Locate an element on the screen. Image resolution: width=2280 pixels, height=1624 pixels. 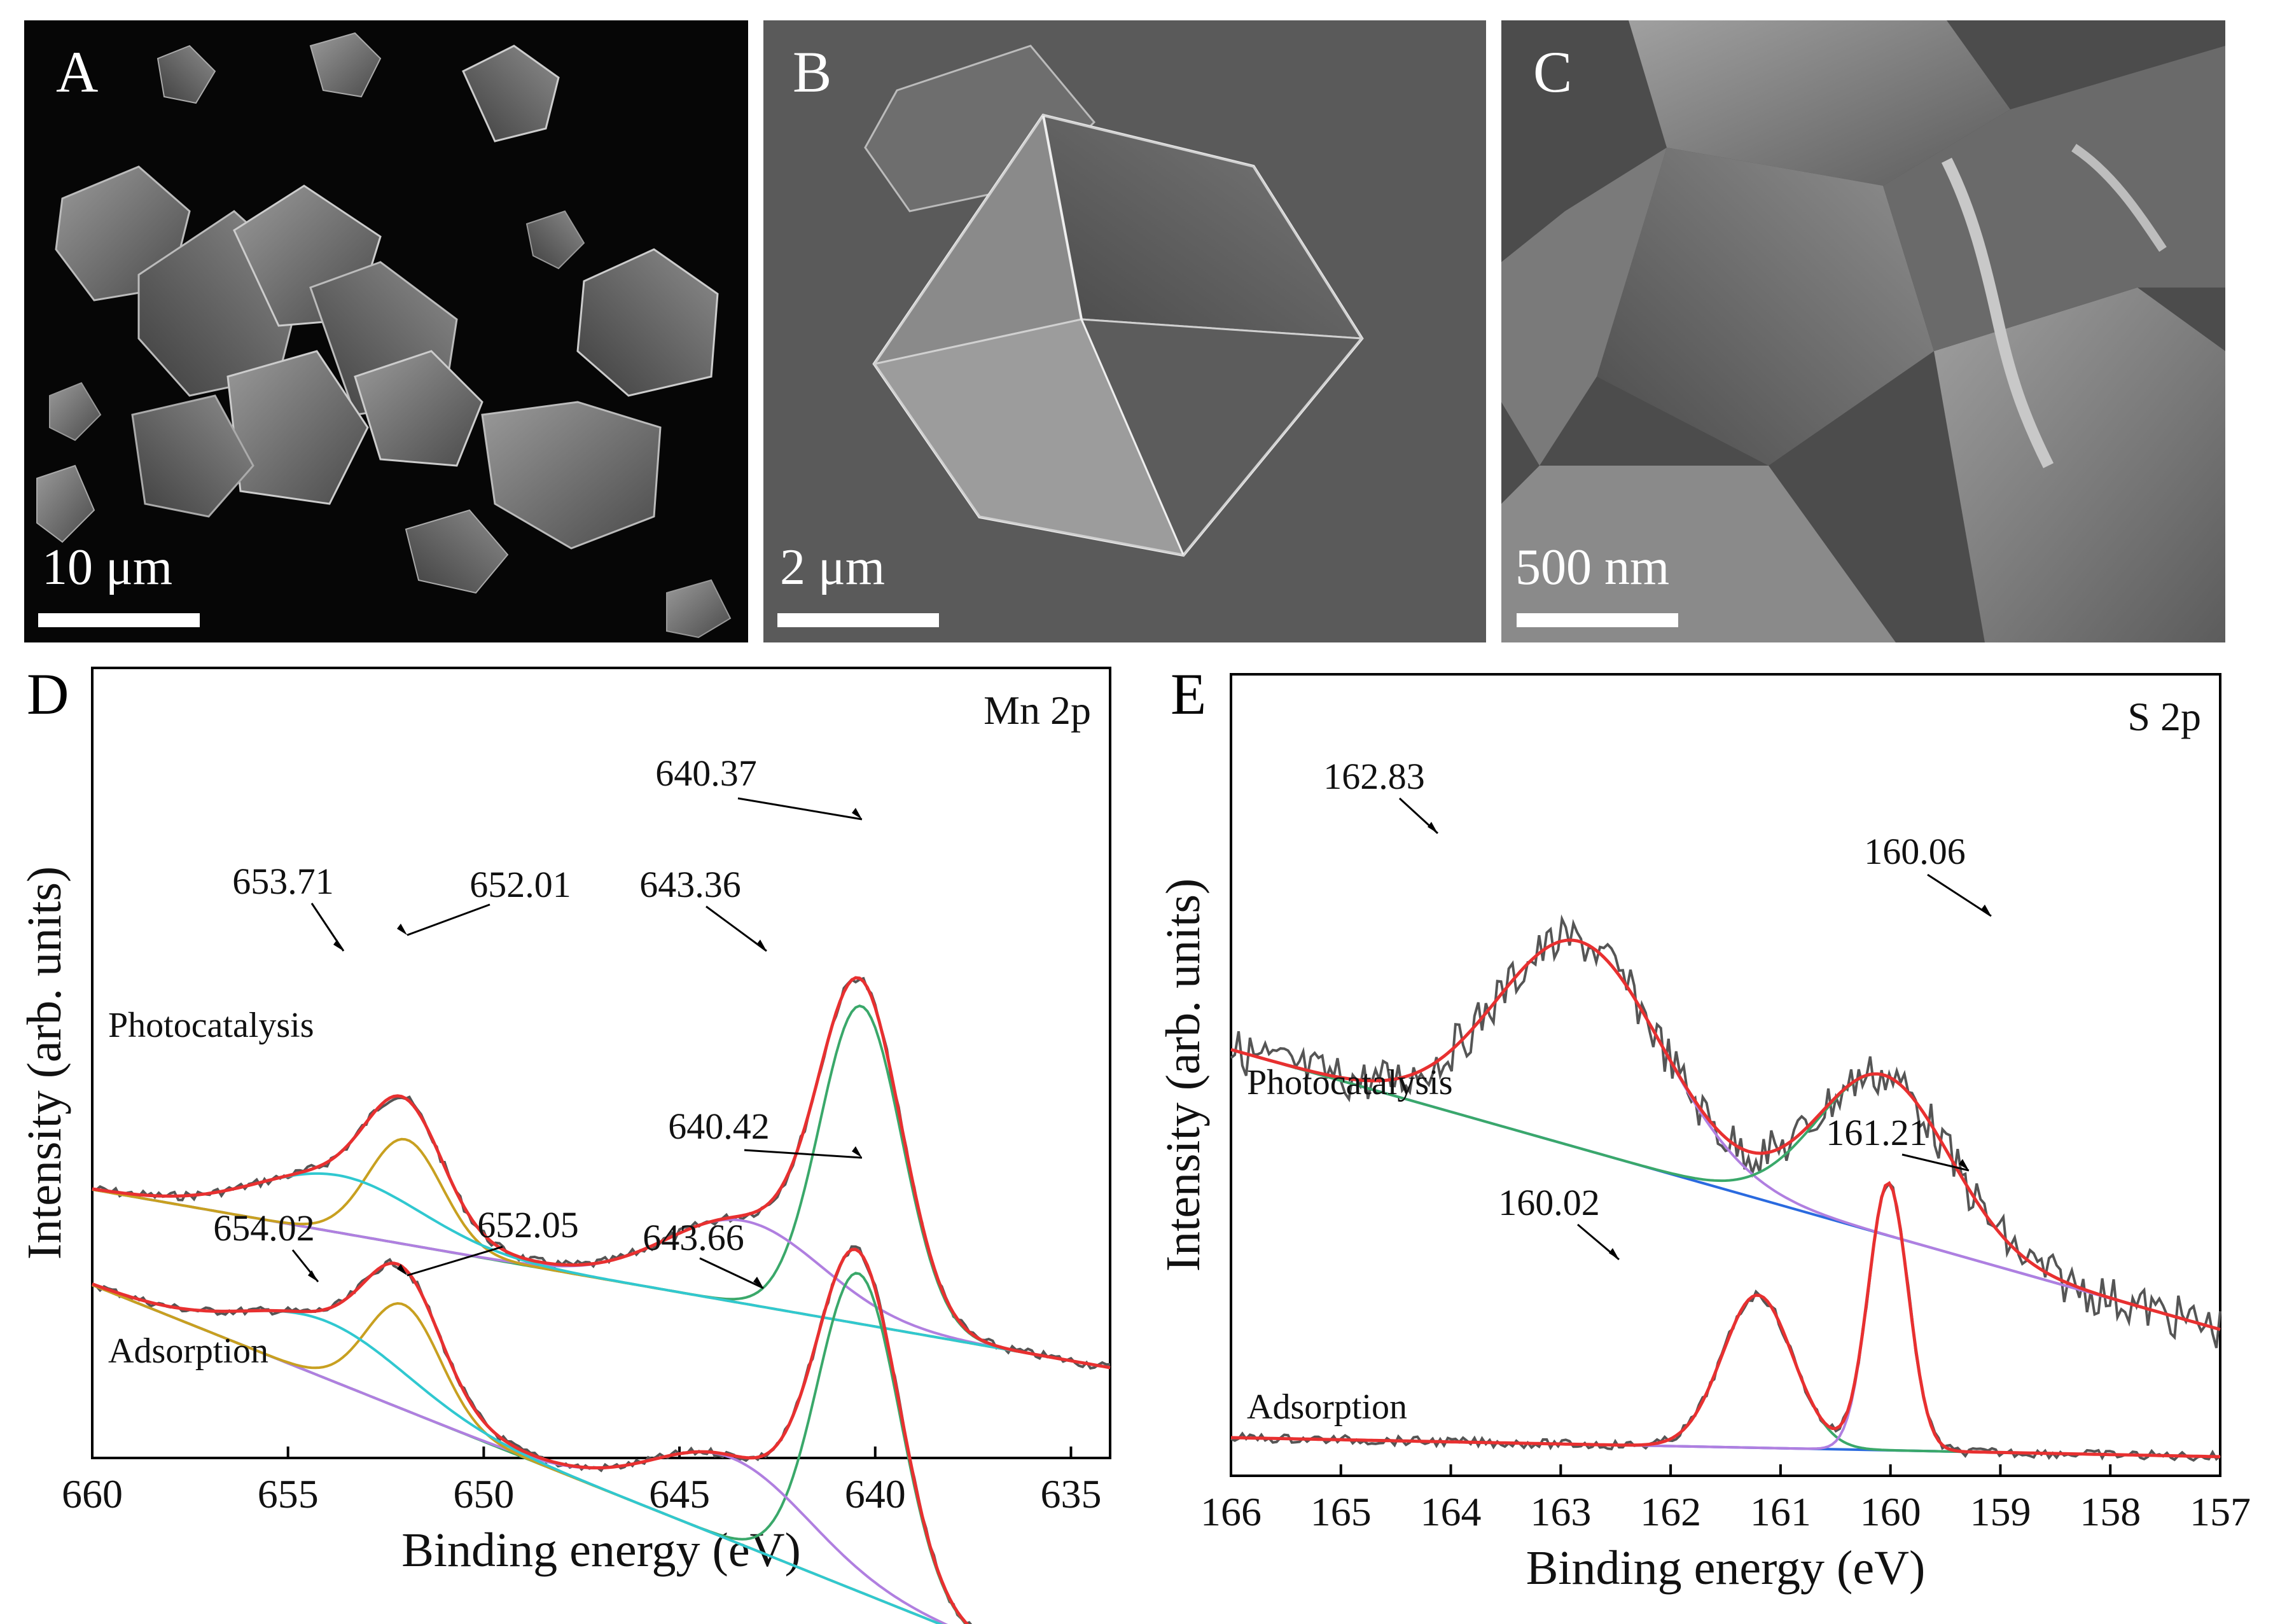
peak-label: 643.36 is located at coordinates (690, 884).